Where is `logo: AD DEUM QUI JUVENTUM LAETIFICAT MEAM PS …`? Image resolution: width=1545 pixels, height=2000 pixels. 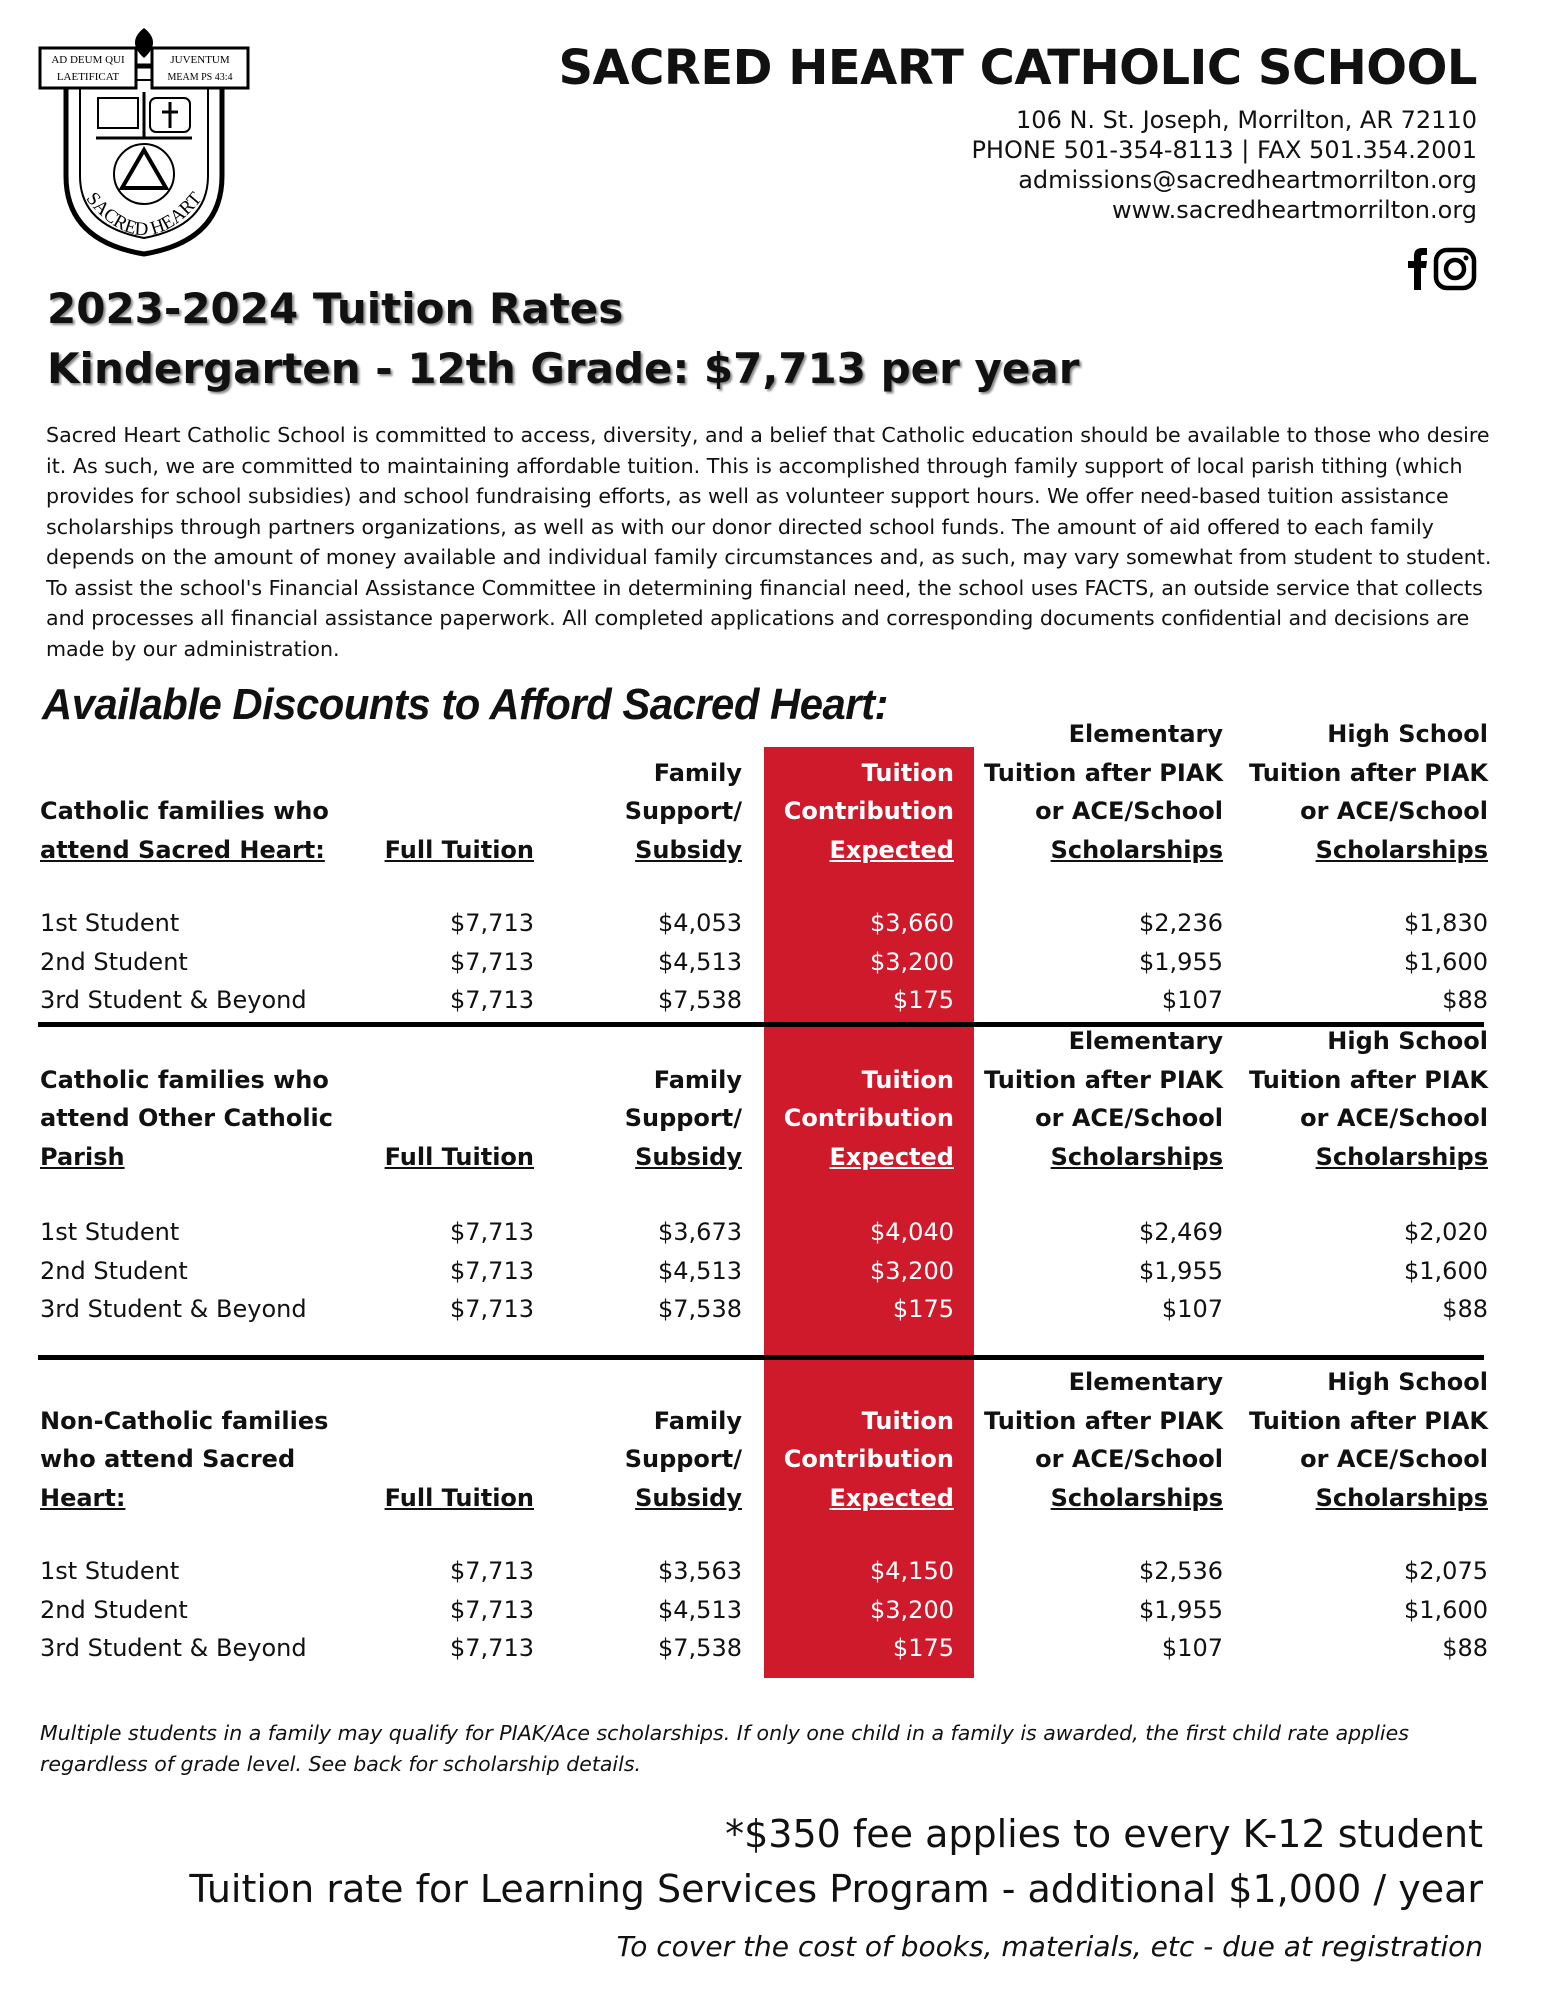
logo: AD DEUM QUI JUVENTUM LAETIFICAT MEAM PS … is located at coordinates (144, 142).